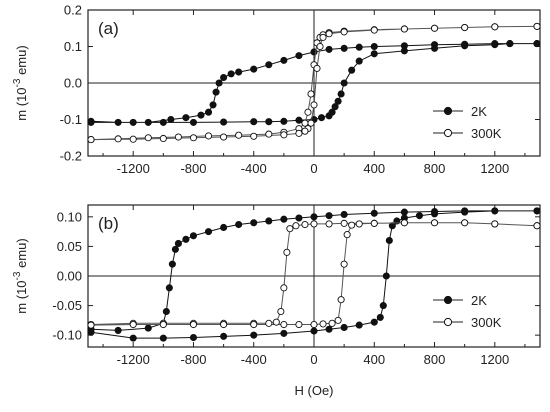 Image resolution: width=550 pixels, height=412 pixels. I want to click on x-tick-label: 0, so click(313, 168).